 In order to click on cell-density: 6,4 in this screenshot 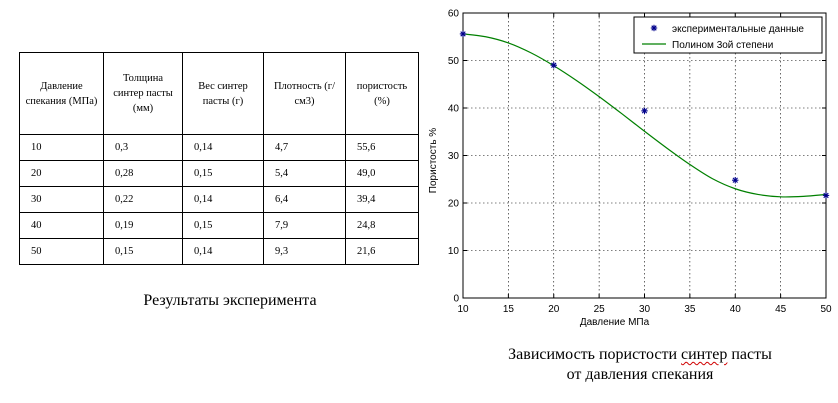, I will do `click(304, 199)`.